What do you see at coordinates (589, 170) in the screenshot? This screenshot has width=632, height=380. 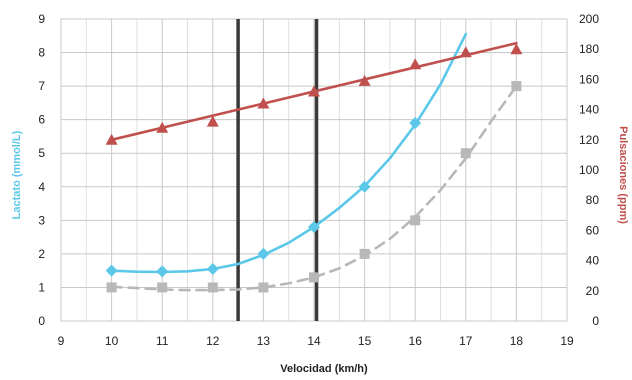 I see `y2-tick-label: 100` at bounding box center [589, 170].